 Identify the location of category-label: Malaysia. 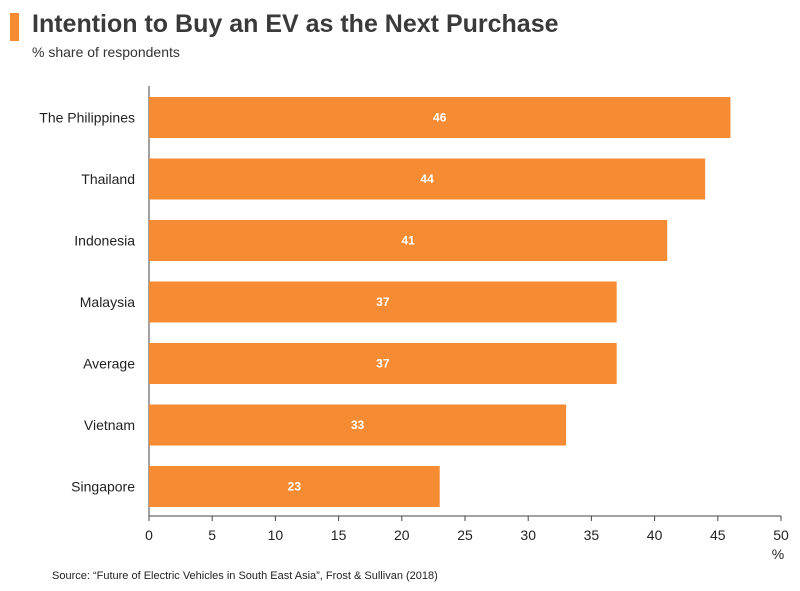
(107, 302).